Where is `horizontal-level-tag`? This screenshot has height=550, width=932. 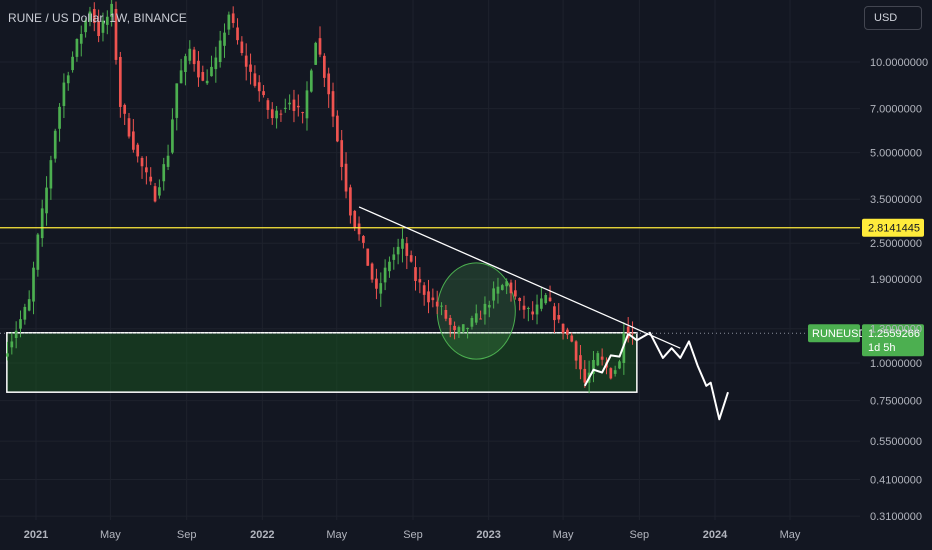
horizontal-level-tag is located at coordinates (893, 227).